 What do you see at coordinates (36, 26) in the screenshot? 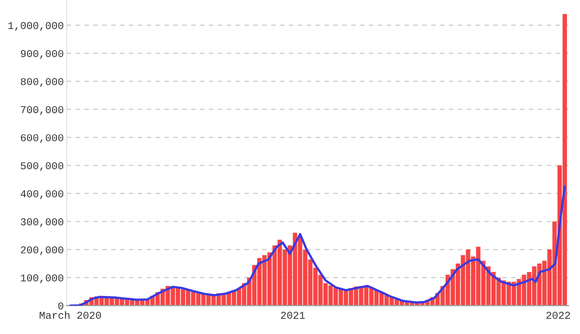
I see `y-tick-label: 1,000,000` at bounding box center [36, 26].